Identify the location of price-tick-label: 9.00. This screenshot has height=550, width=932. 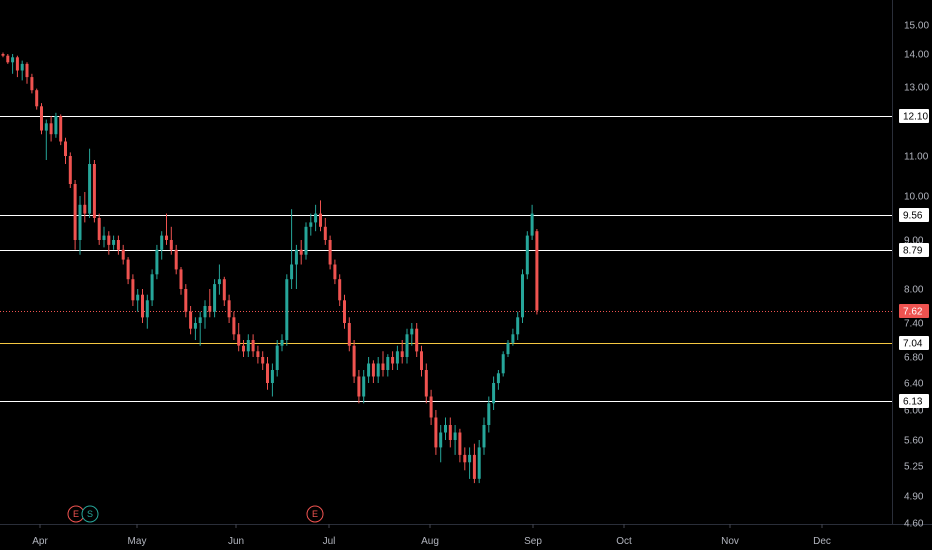
(914, 241).